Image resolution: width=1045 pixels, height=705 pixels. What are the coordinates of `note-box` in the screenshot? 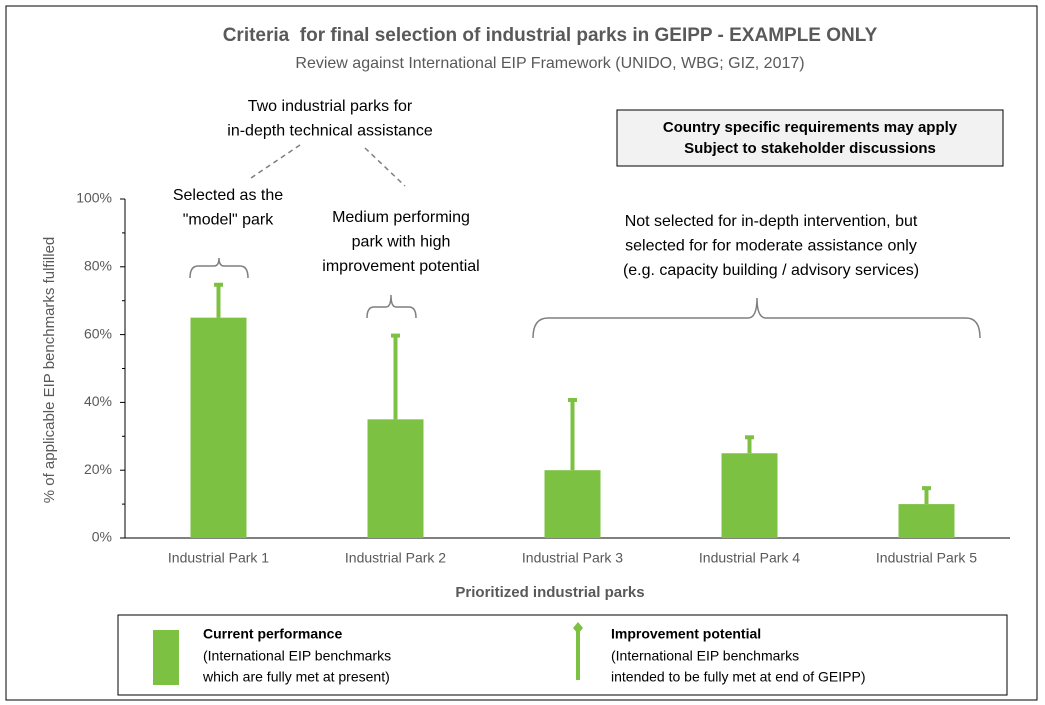 It's located at (810, 138).